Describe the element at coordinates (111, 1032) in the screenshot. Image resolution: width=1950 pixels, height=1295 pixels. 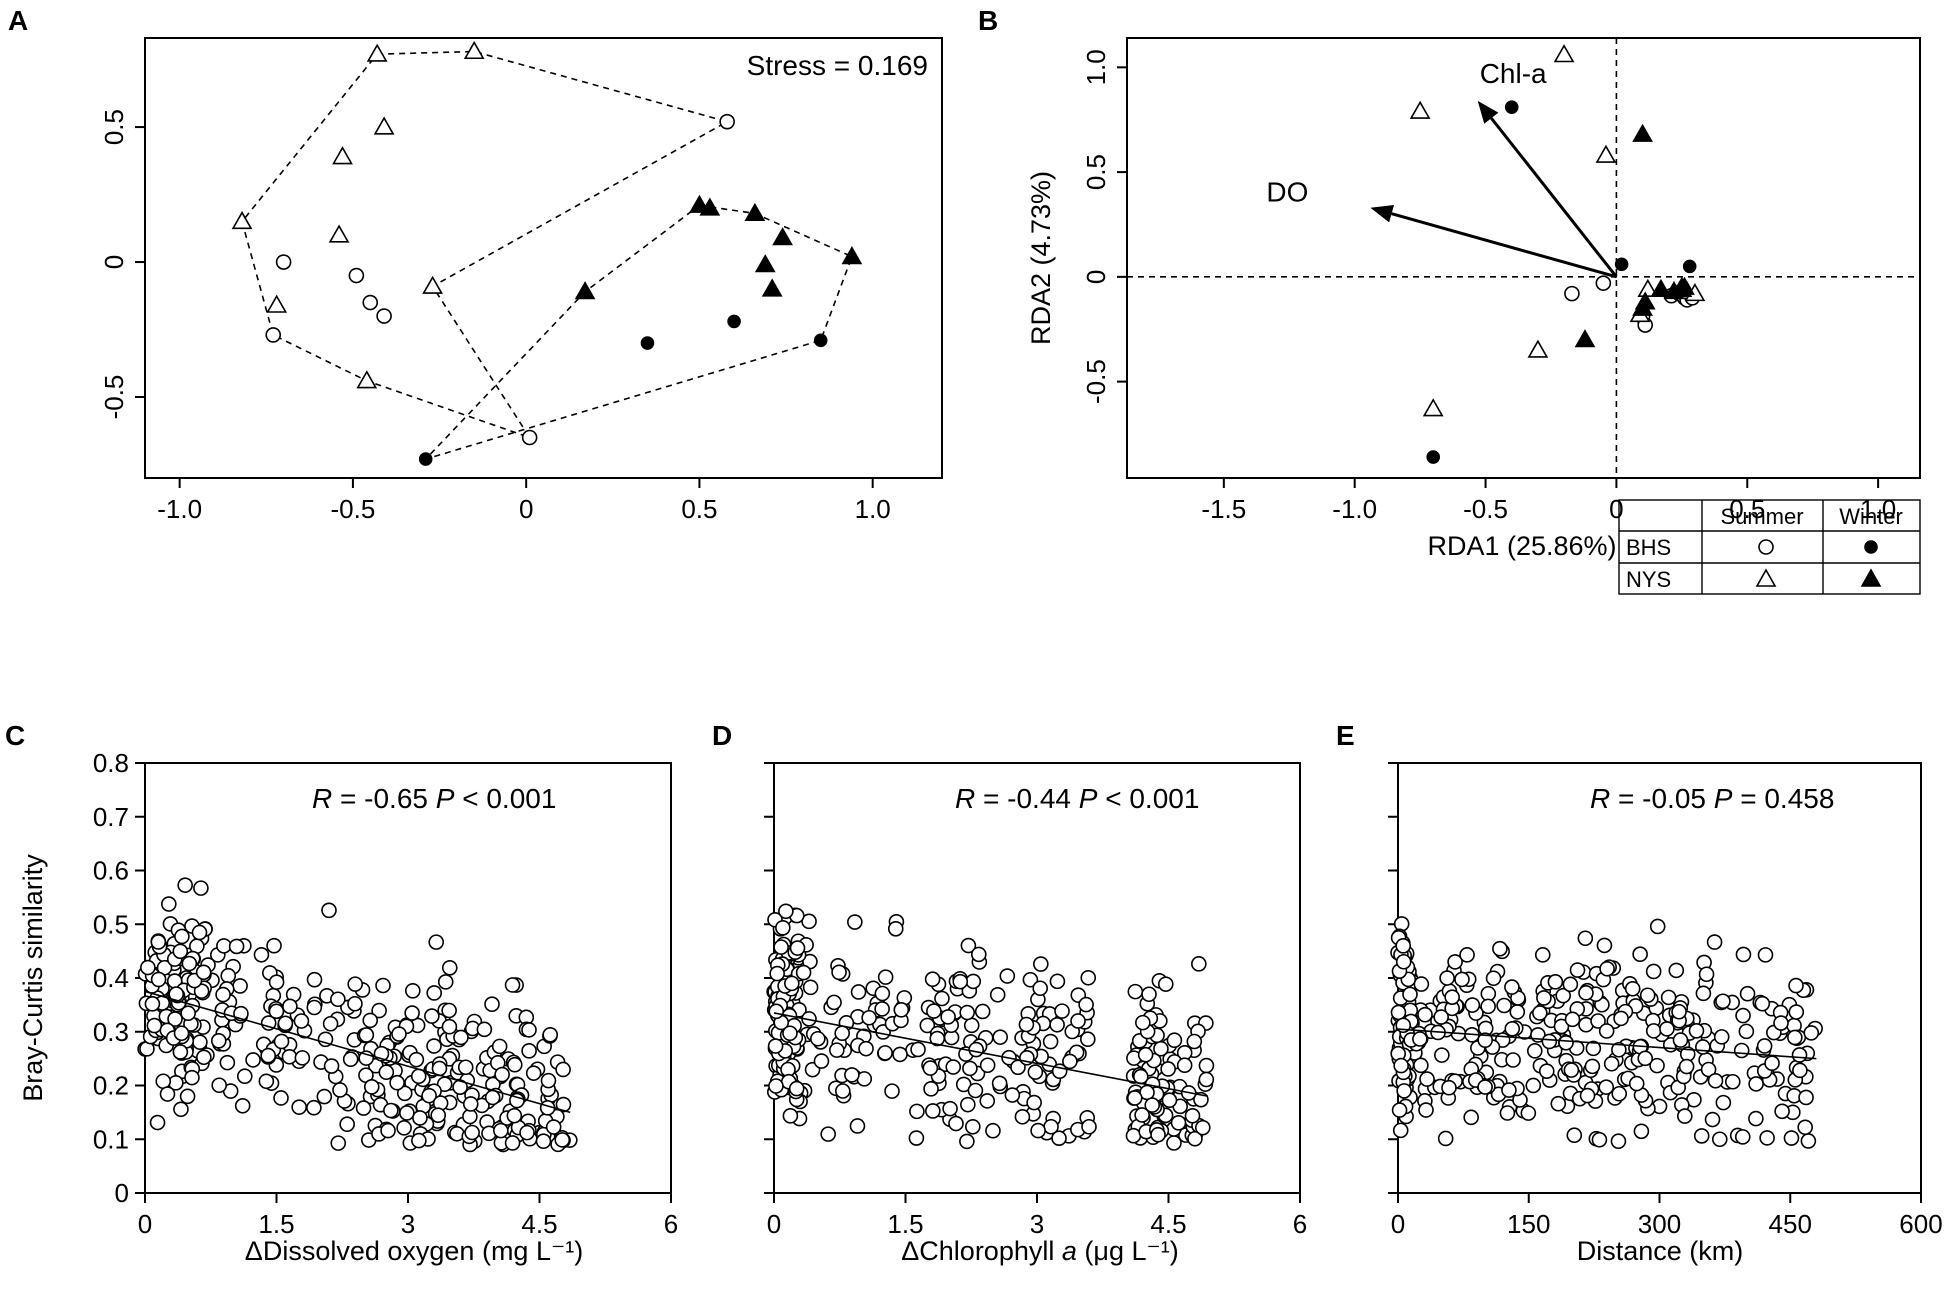
I see `y-tick-label: 0.3` at that location.